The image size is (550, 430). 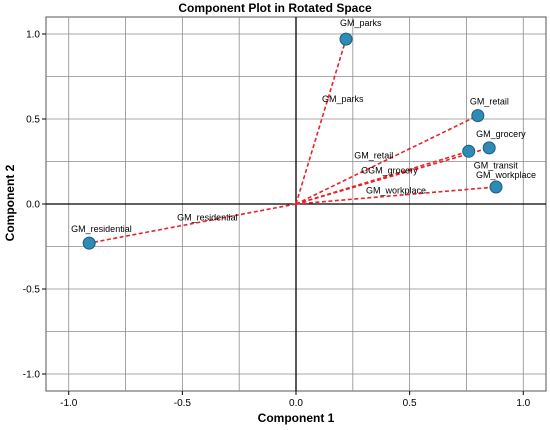 What do you see at coordinates (496, 165) in the screenshot?
I see `point-label: GM_transit` at bounding box center [496, 165].